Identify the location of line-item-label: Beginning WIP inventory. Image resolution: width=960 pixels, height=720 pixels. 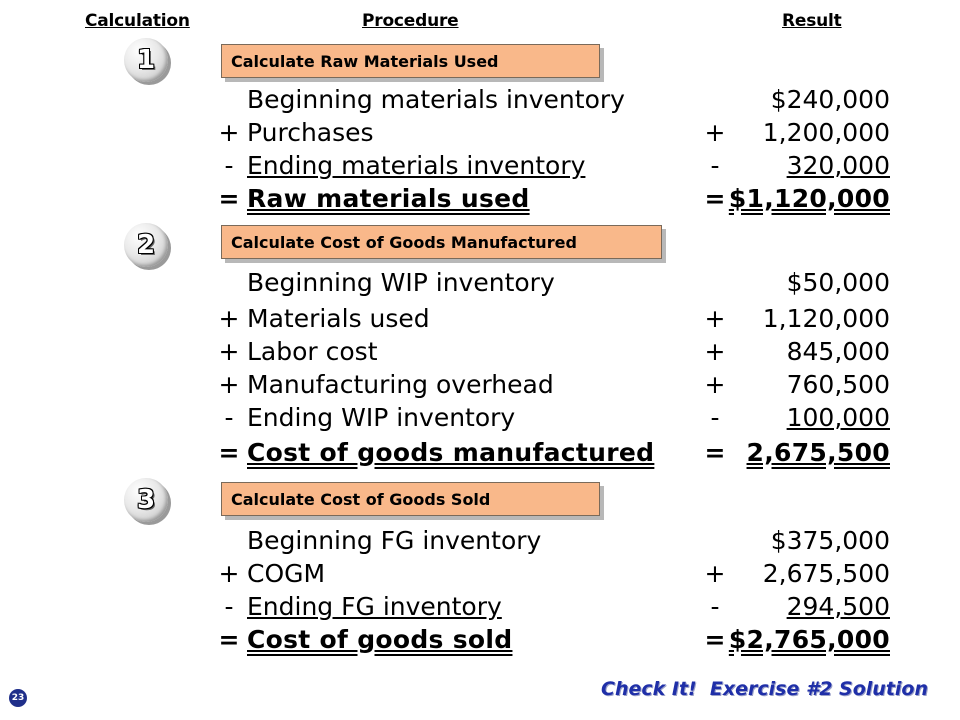
(401, 282).